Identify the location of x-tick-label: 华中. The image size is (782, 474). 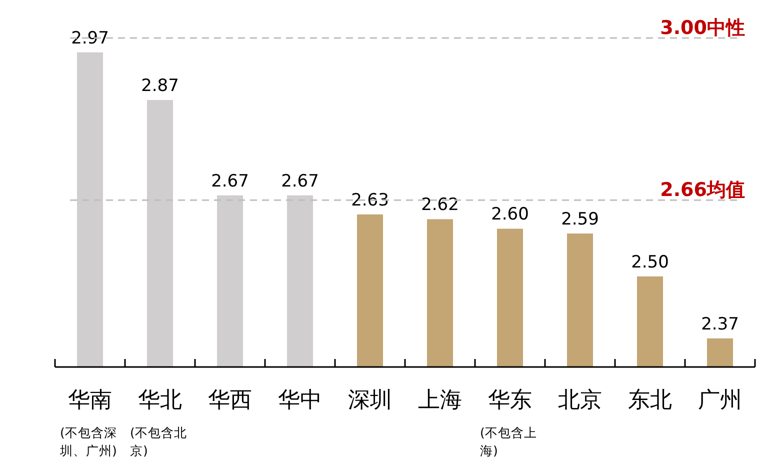
(300, 400).